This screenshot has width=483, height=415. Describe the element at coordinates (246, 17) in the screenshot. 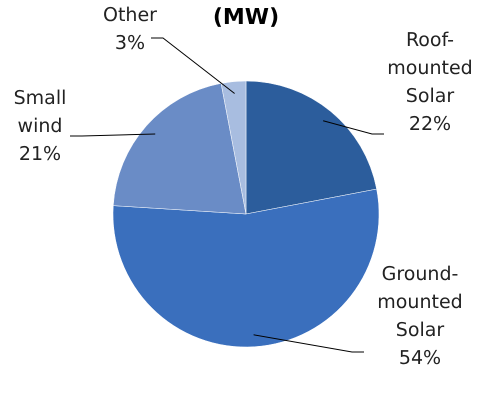

I see `chart-title: (MW)` at that location.